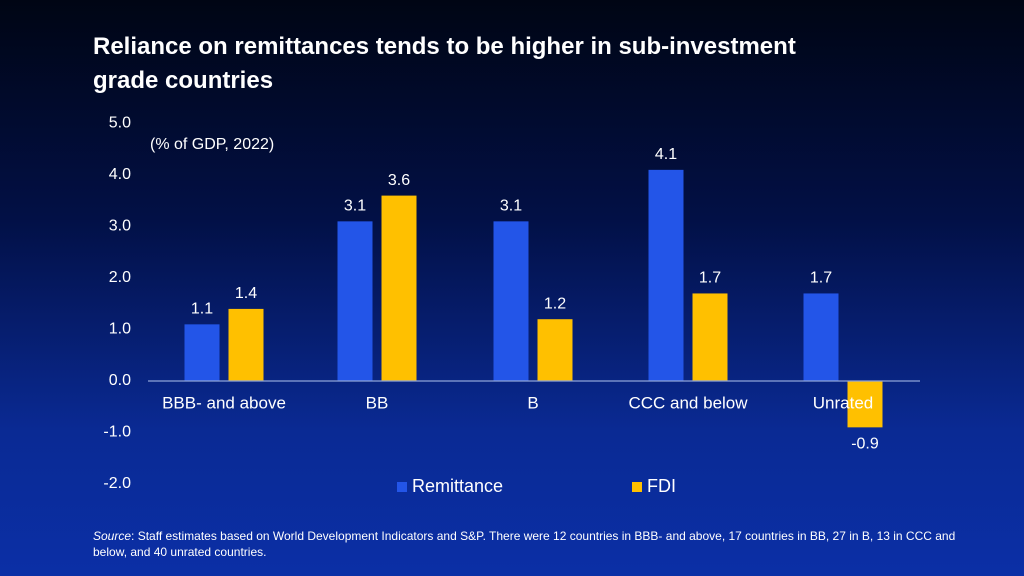  Describe the element at coordinates (120, 123) in the screenshot. I see `y-tick-label: 5.0` at that location.